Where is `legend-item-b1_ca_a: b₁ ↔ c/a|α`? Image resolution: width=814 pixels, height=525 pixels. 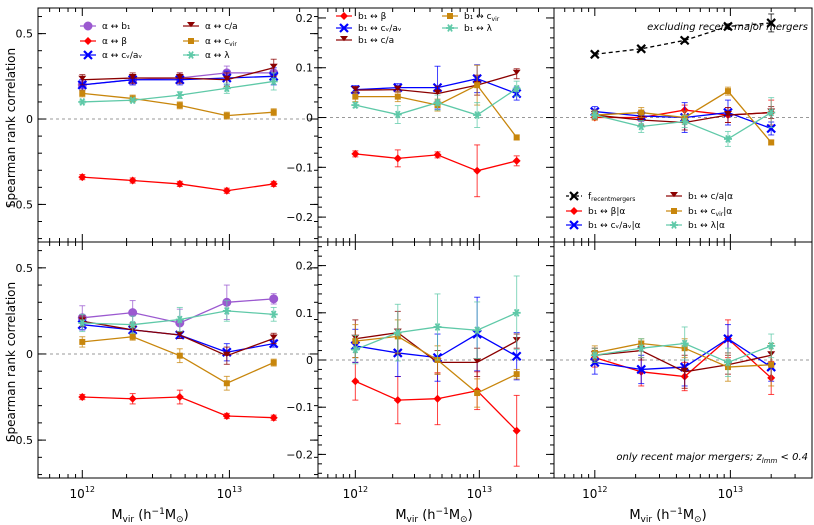
legend-item-b1_ca_a: b₁ ↔ c/a|α is located at coordinates (699, 197).